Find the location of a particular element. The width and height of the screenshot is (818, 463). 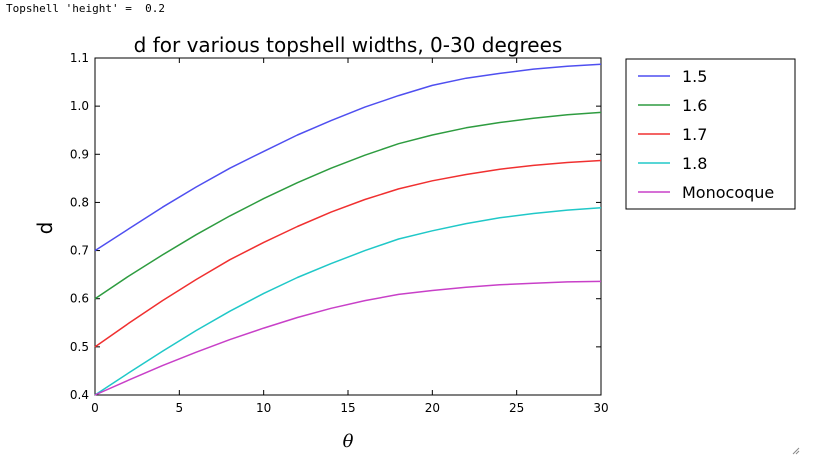

y-tick-label: 0.4 is located at coordinates (79, 395).